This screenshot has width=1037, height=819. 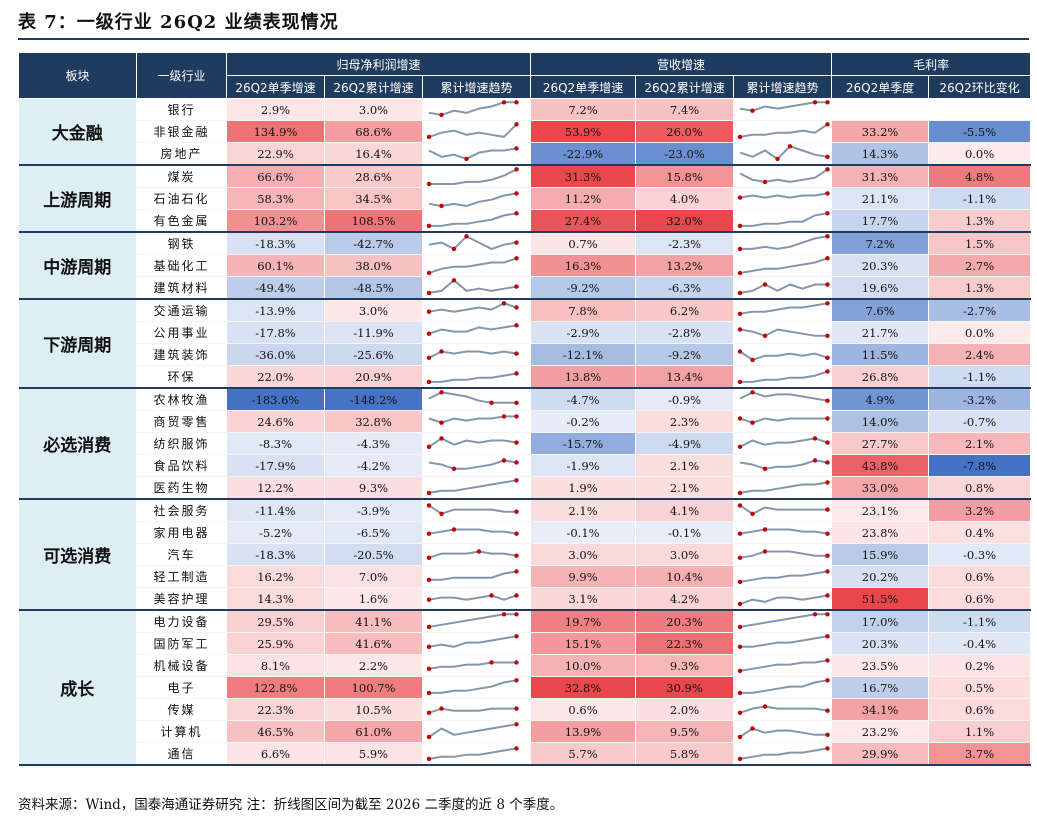 I want to click on table-row: 建筑装饰 -36.0% -25.6% -12.1% -9.2% 11.5% 2.4%, so click(x=525, y=354).